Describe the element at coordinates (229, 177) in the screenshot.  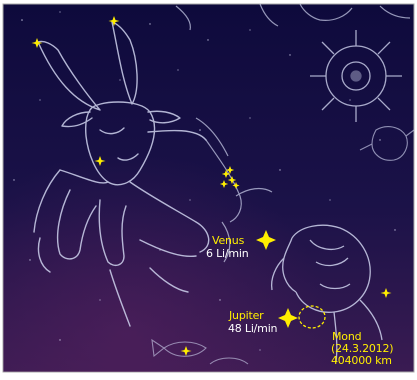
I see `pleiades-cluster-icon` at that location.